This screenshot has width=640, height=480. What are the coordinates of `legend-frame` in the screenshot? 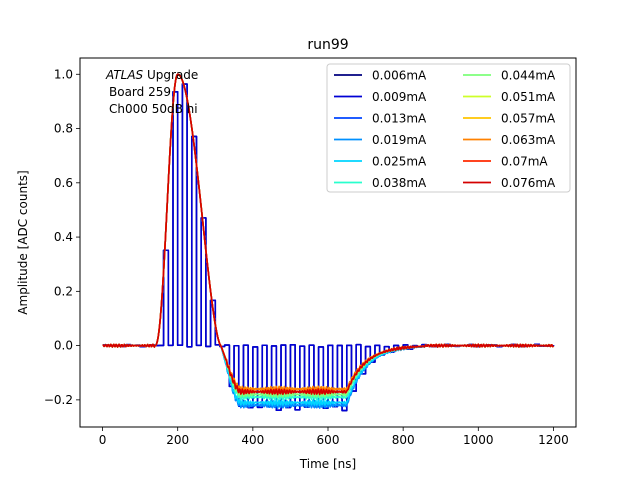 It's located at (448, 128).